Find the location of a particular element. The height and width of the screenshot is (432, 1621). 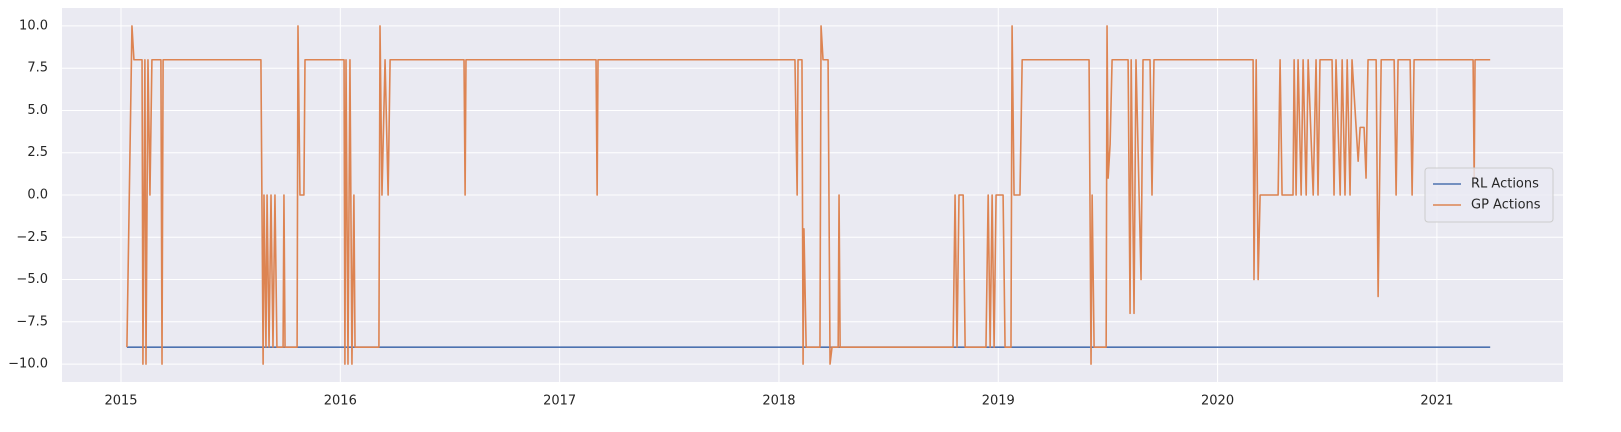

x-tick-label: 2021 is located at coordinates (1436, 401).